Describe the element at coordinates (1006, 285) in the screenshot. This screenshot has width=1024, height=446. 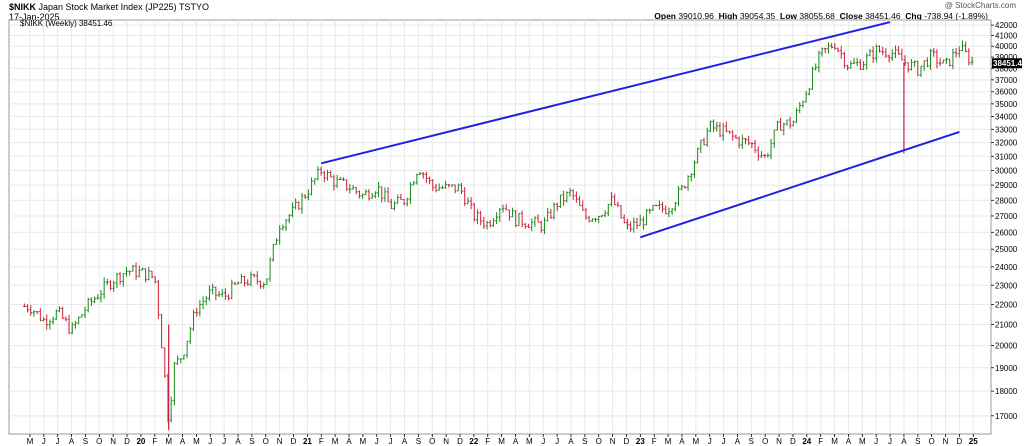
I see `y-tick-label: 23000` at that location.